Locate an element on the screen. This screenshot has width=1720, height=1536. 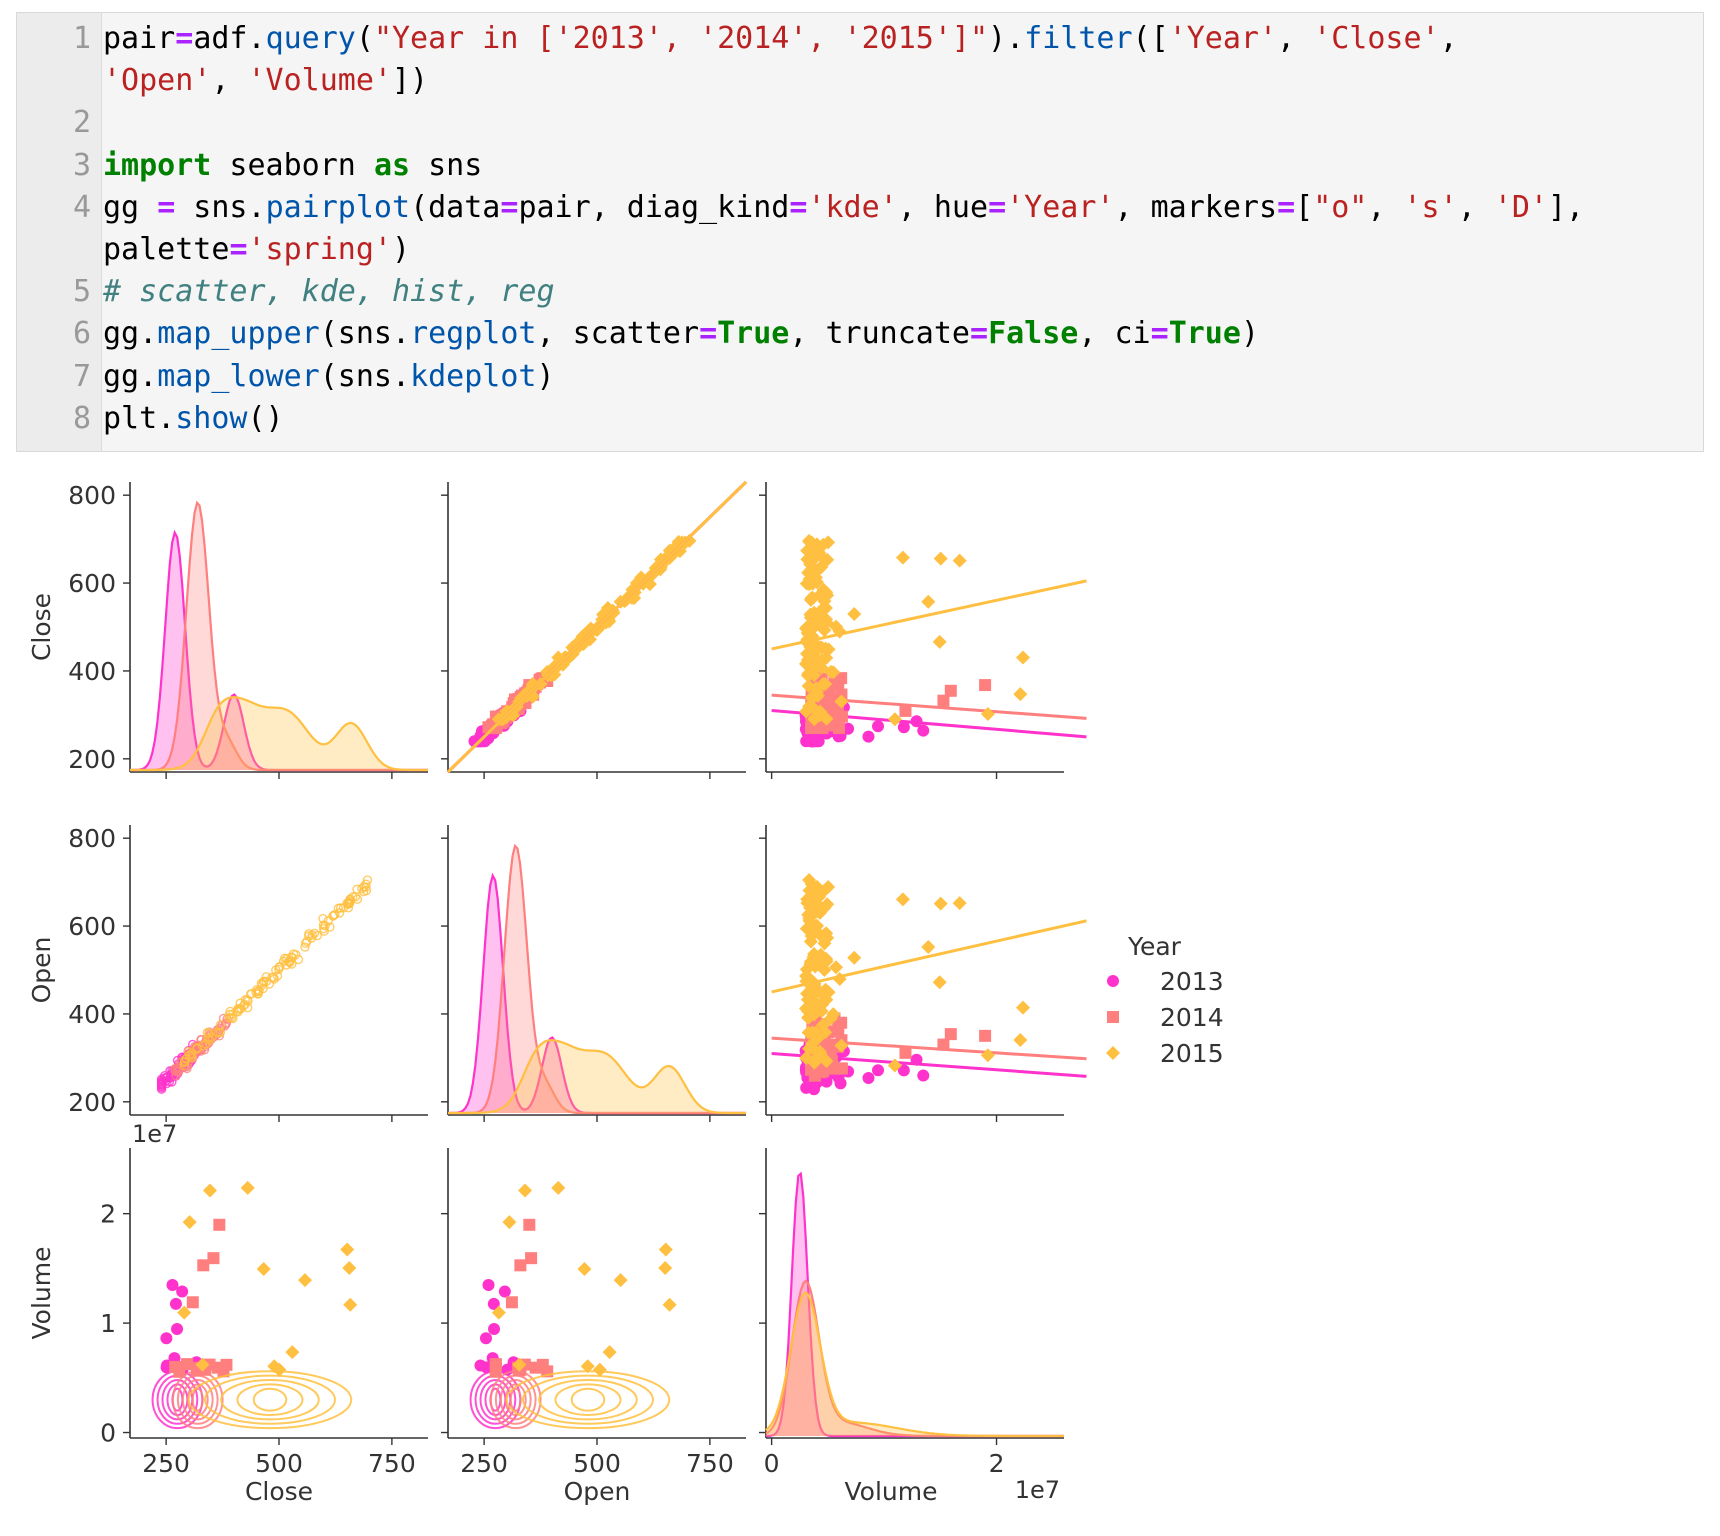
panel-volume-vs-volume is located at coordinates (911, 1296).